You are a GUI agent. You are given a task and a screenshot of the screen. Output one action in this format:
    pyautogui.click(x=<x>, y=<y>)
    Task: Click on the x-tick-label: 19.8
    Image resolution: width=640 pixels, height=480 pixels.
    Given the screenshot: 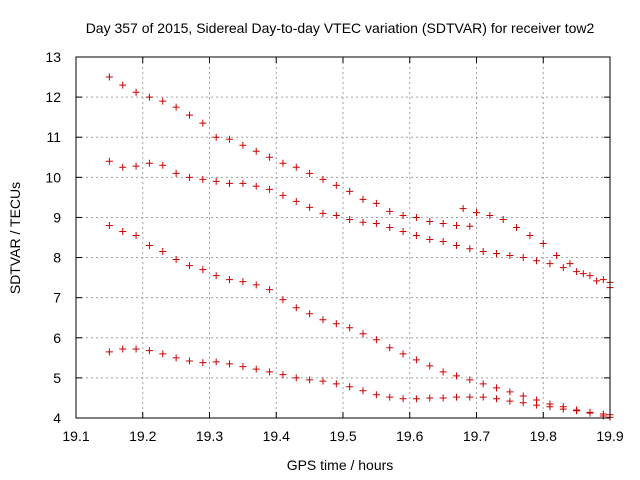 What is the action you would take?
    pyautogui.click(x=543, y=436)
    